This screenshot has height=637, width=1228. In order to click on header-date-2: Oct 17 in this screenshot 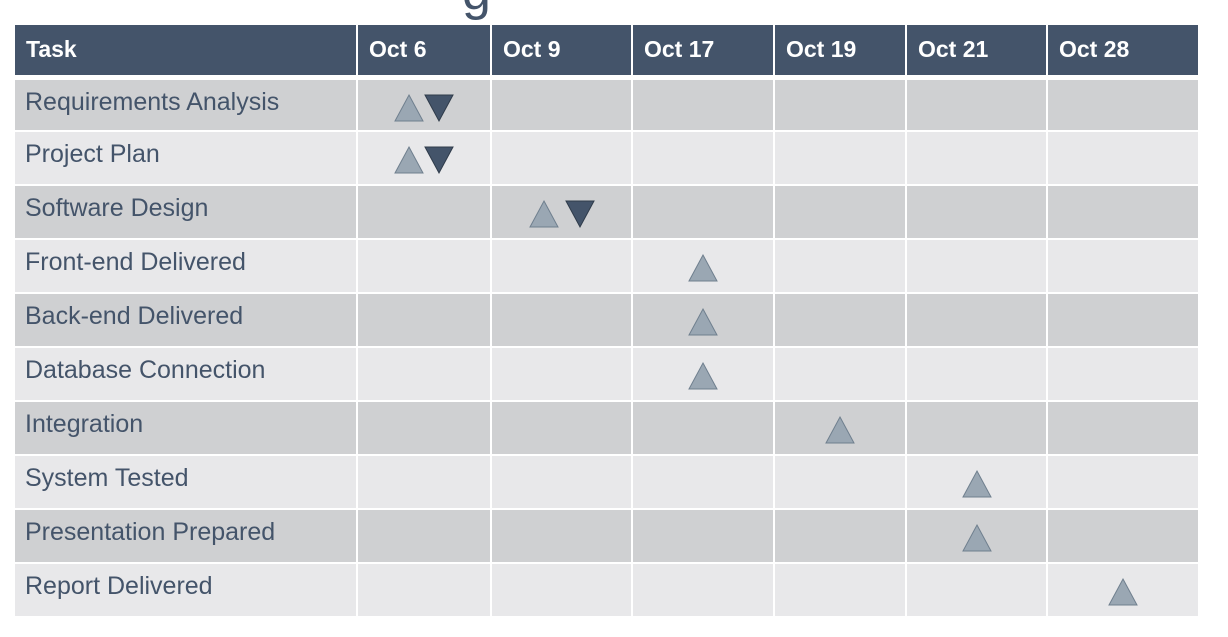, I will do `click(703, 52)`.